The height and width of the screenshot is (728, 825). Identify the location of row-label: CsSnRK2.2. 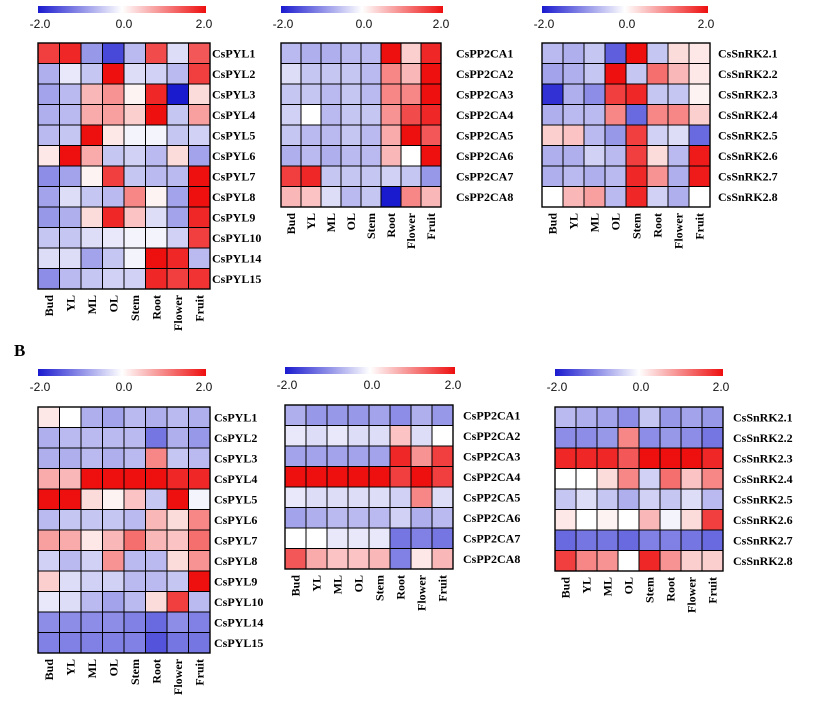
(763, 438).